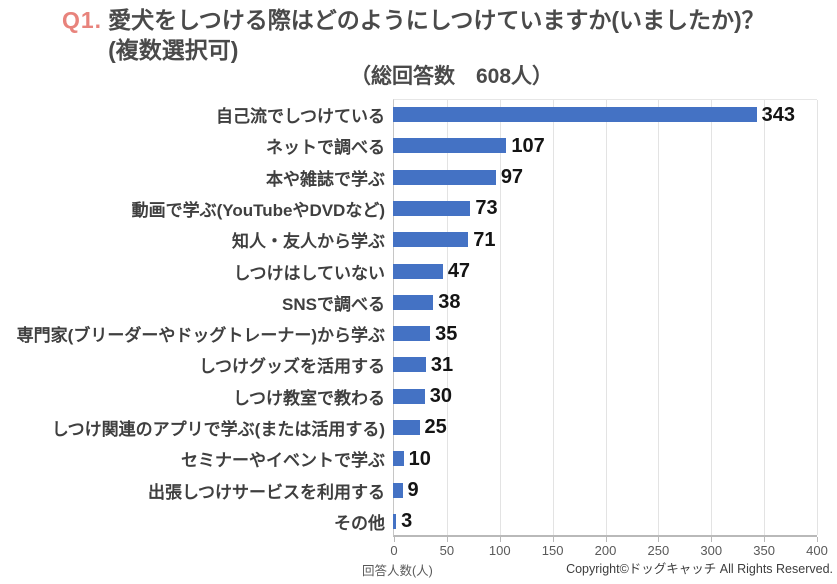 The image size is (837, 584). Describe the element at coordinates (446, 333) in the screenshot. I see `value-label: 35` at that location.